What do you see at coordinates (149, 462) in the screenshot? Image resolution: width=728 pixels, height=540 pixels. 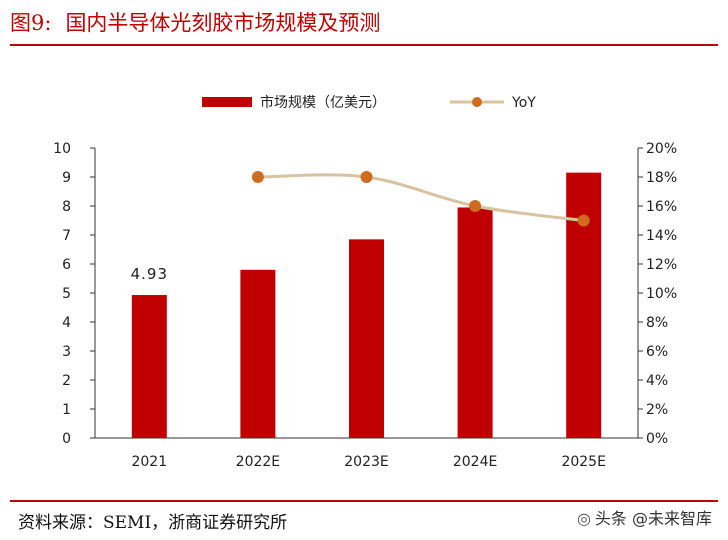 I see `x-tick-label: 2021` at bounding box center [149, 462].